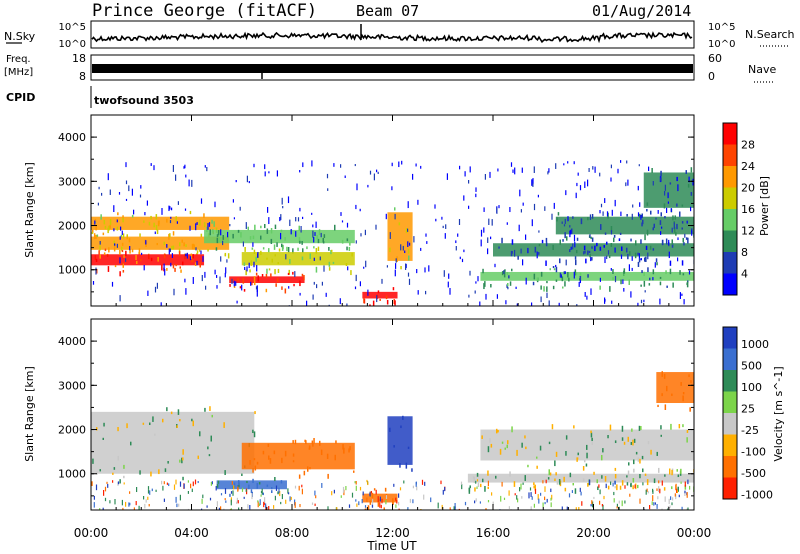 The height and width of the screenshot is (554, 800). I want to click on colorbar-frame, so click(730, 413).